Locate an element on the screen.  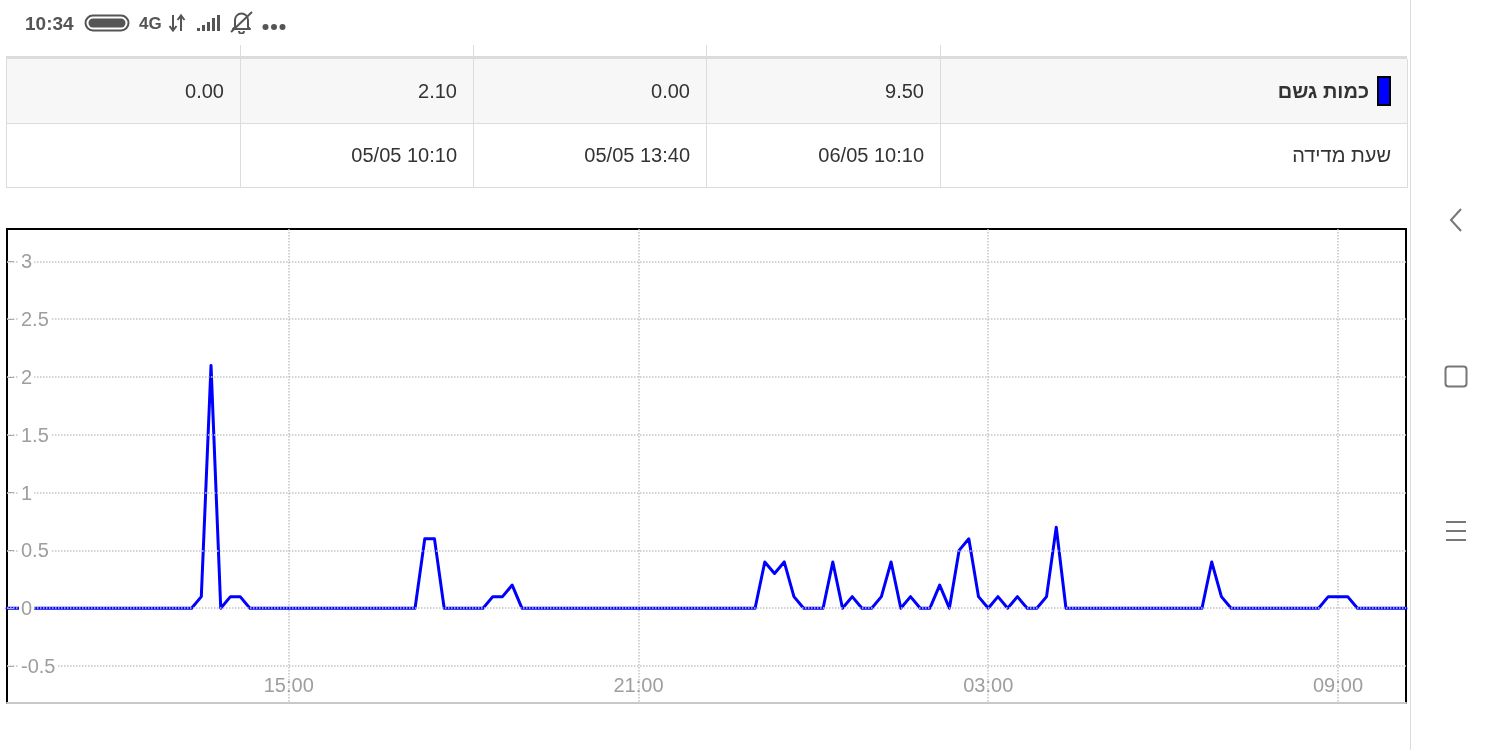
y-tick-label: -0.5 is located at coordinates (38, 666).